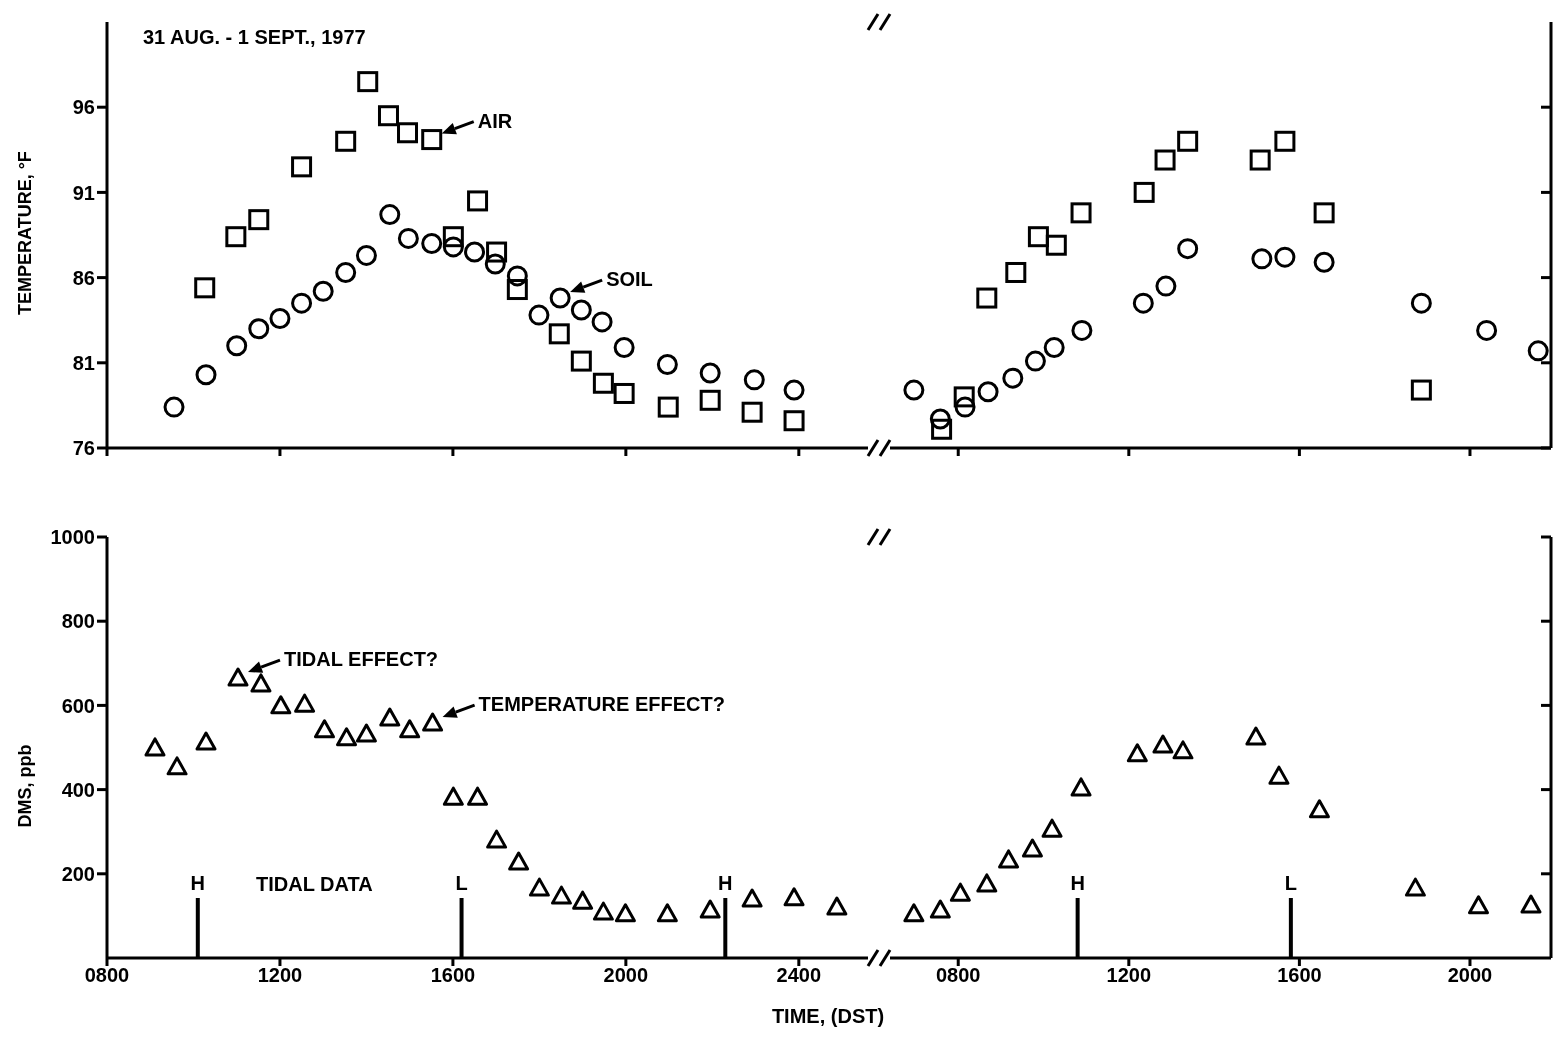 This screenshot has width=1561, height=1037. Describe the element at coordinates (72, 537) in the screenshot. I see `y-tick-label: 1000` at that location.